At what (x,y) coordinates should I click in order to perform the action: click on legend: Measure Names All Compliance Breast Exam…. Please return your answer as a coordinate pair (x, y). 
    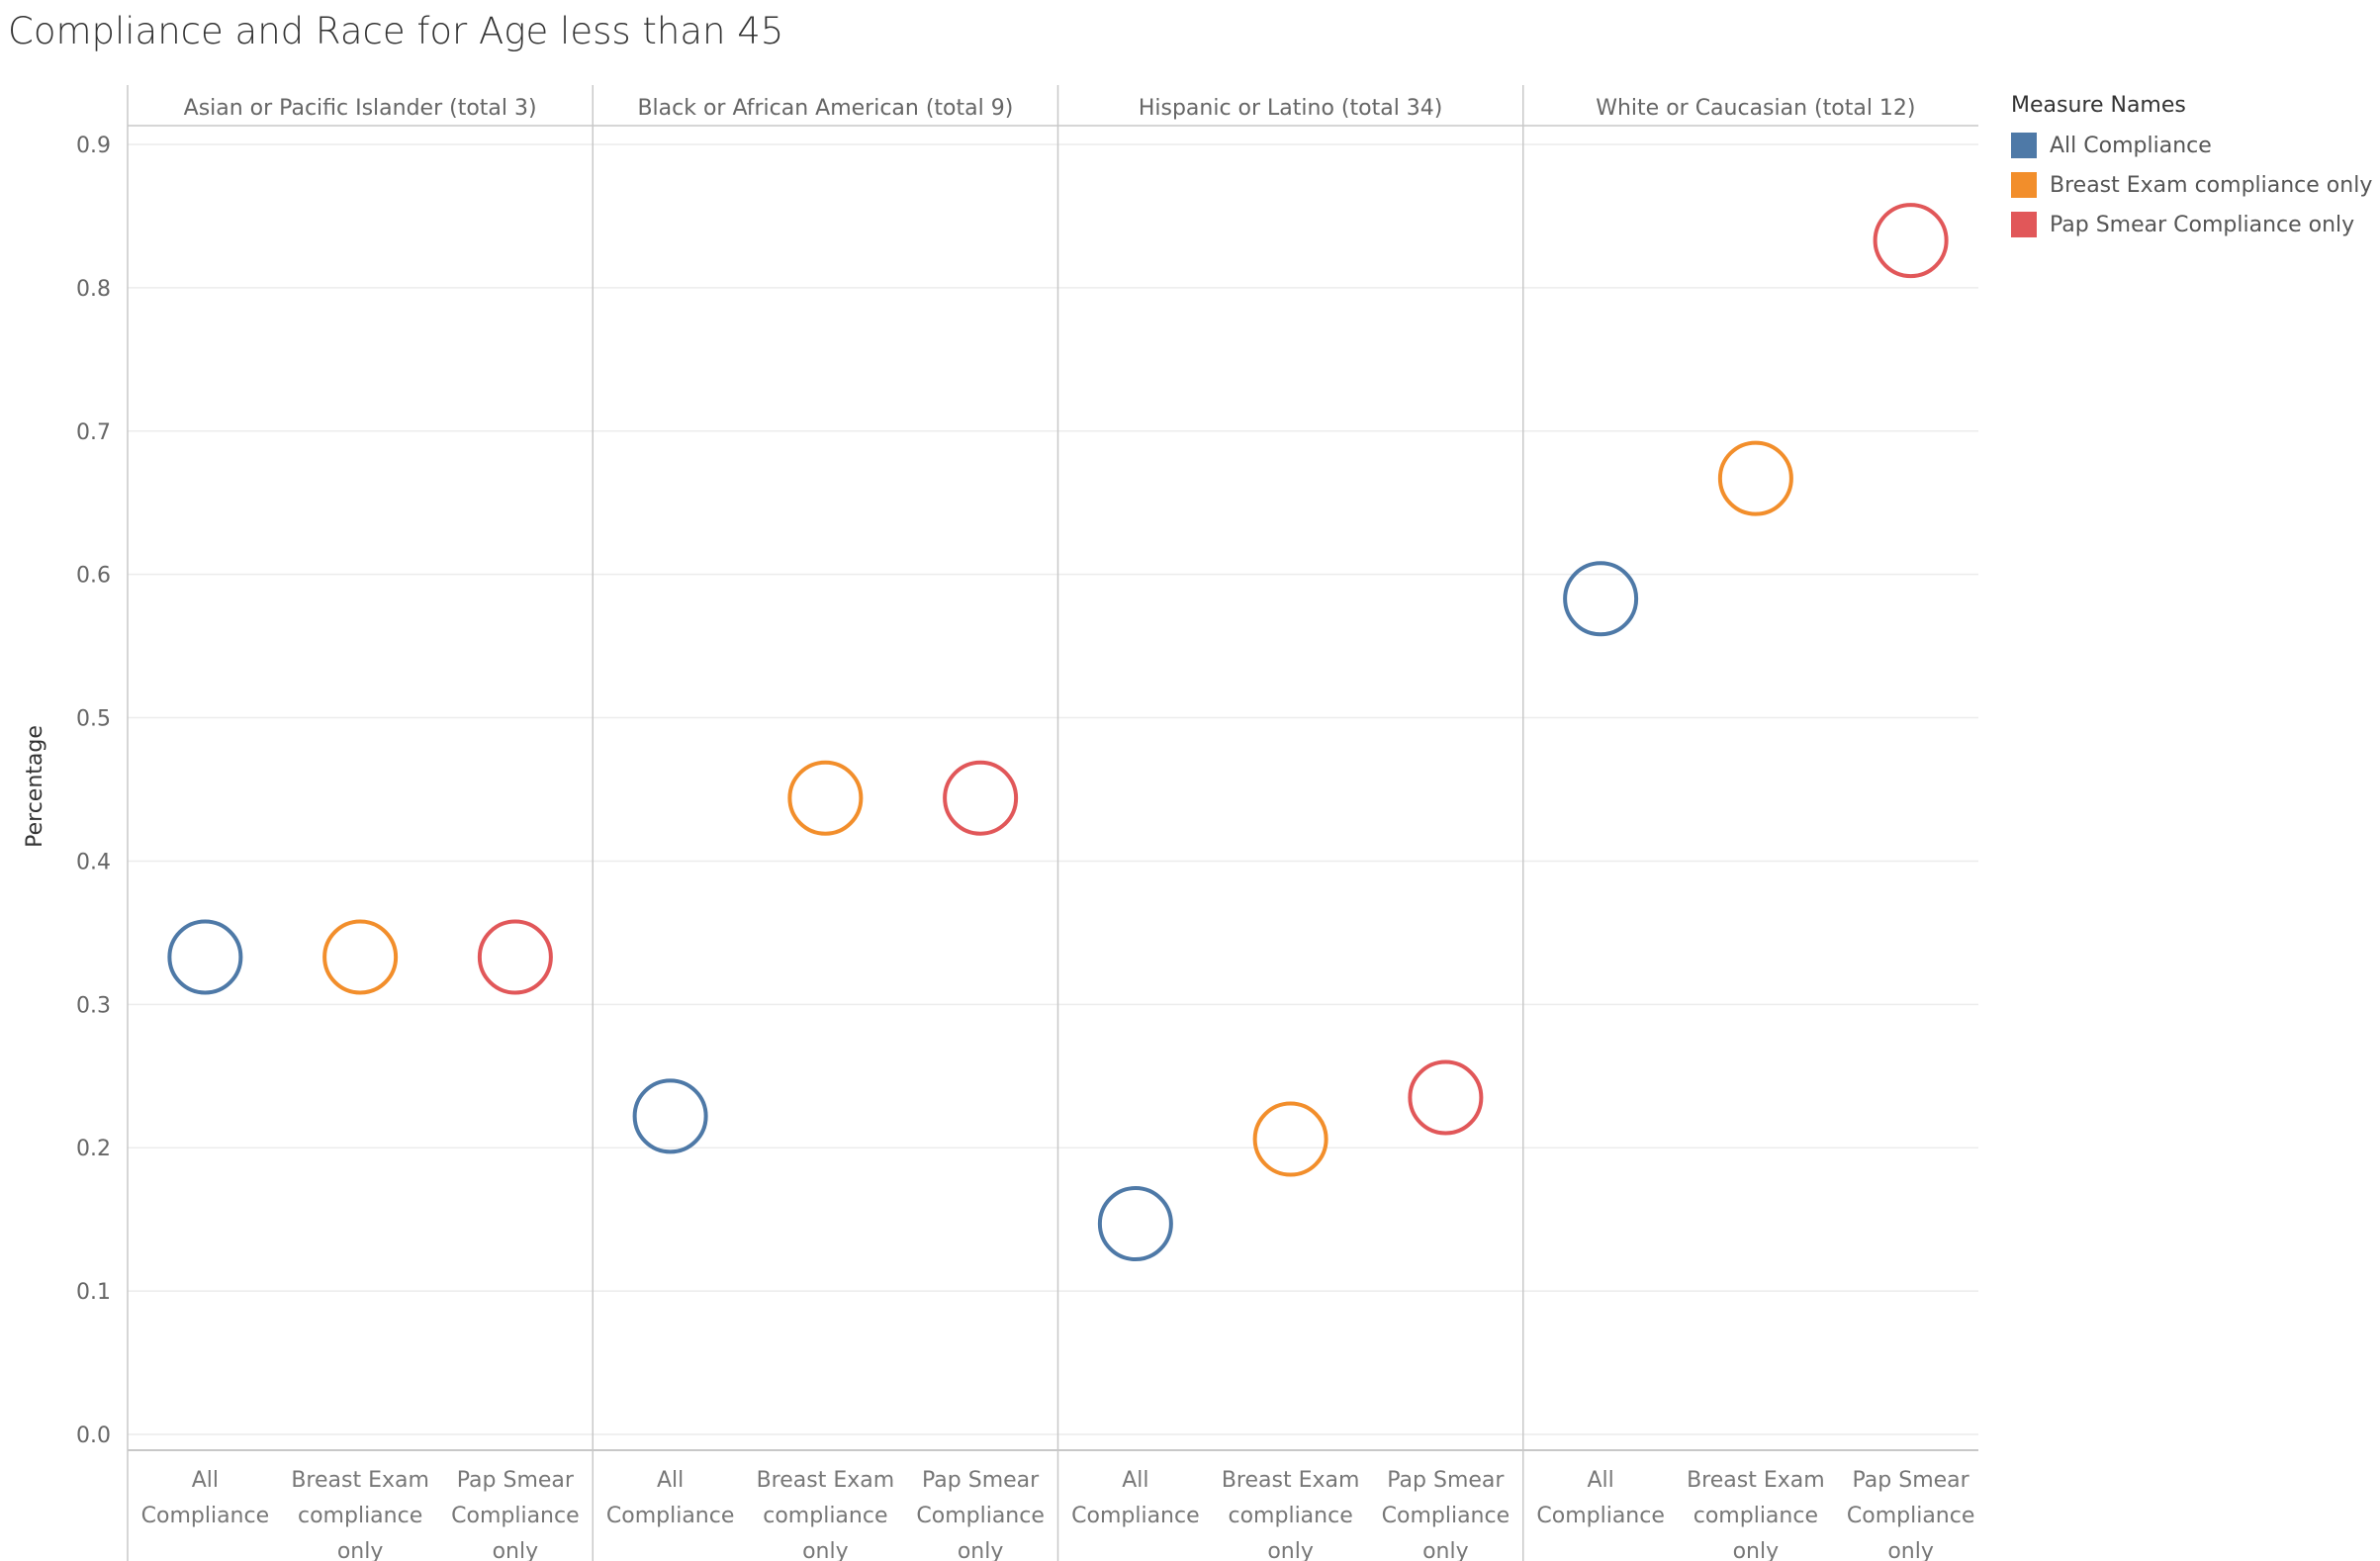
    Looking at the image, I should click on (2191, 168).